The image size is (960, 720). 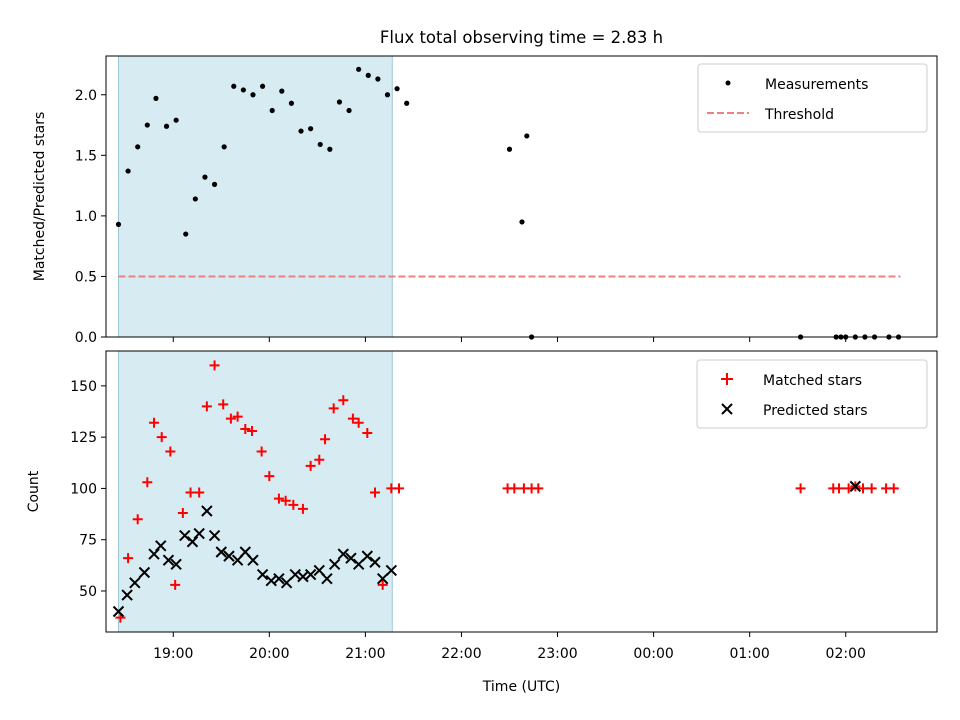 I want to click on chart-title: Flux total observing time = 2.83 h, so click(x=521, y=37).